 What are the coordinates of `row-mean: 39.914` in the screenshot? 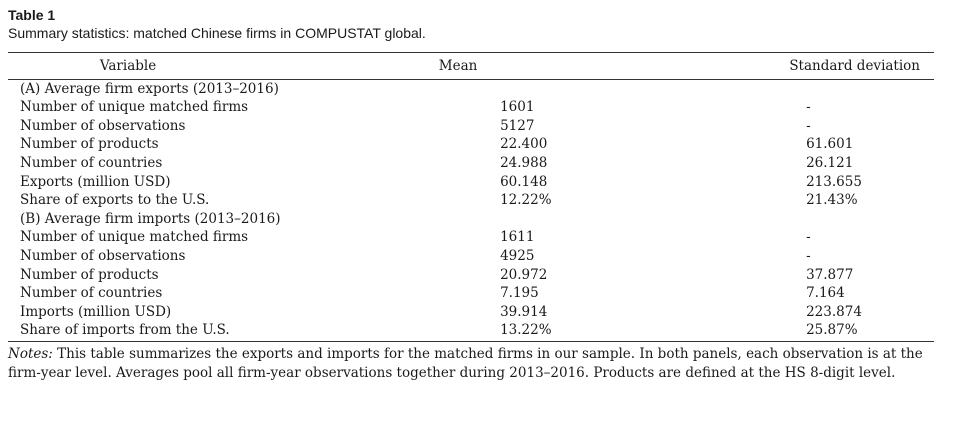 It's located at (524, 311).